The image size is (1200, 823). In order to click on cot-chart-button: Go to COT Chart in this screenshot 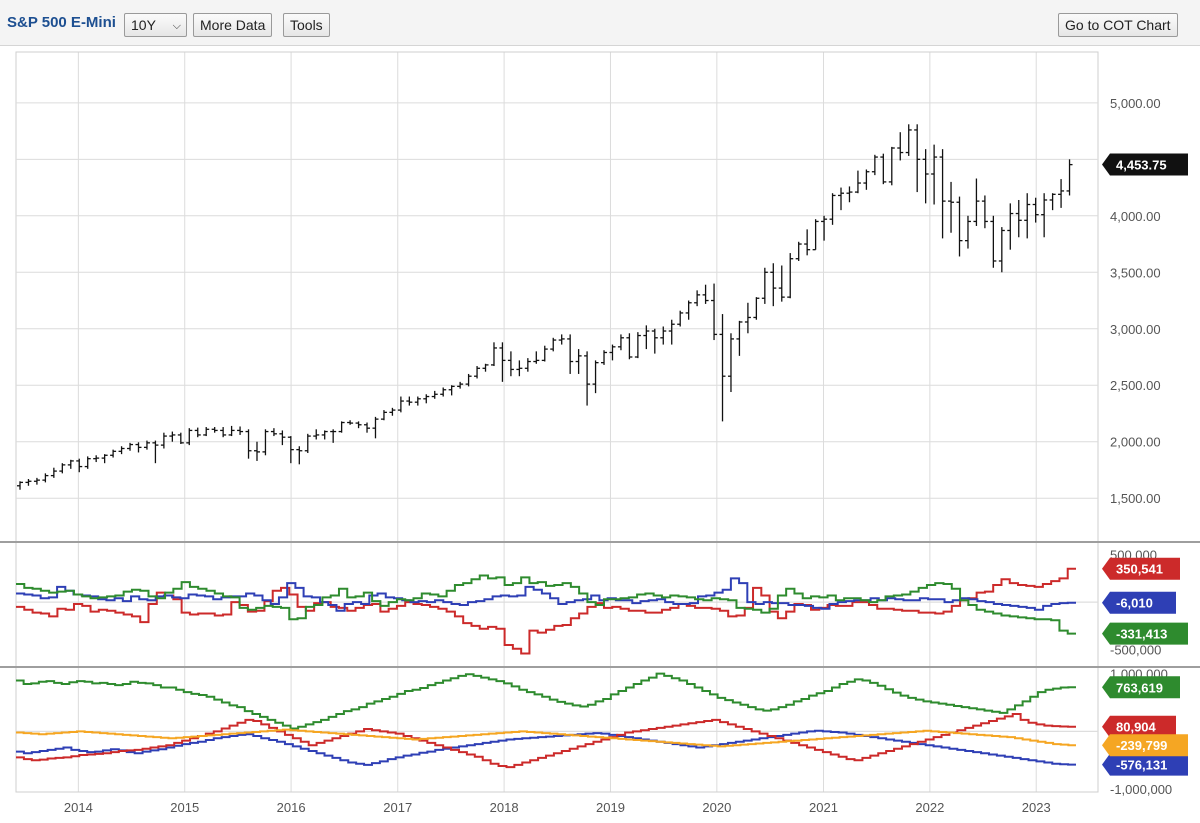, I will do `click(1118, 25)`.